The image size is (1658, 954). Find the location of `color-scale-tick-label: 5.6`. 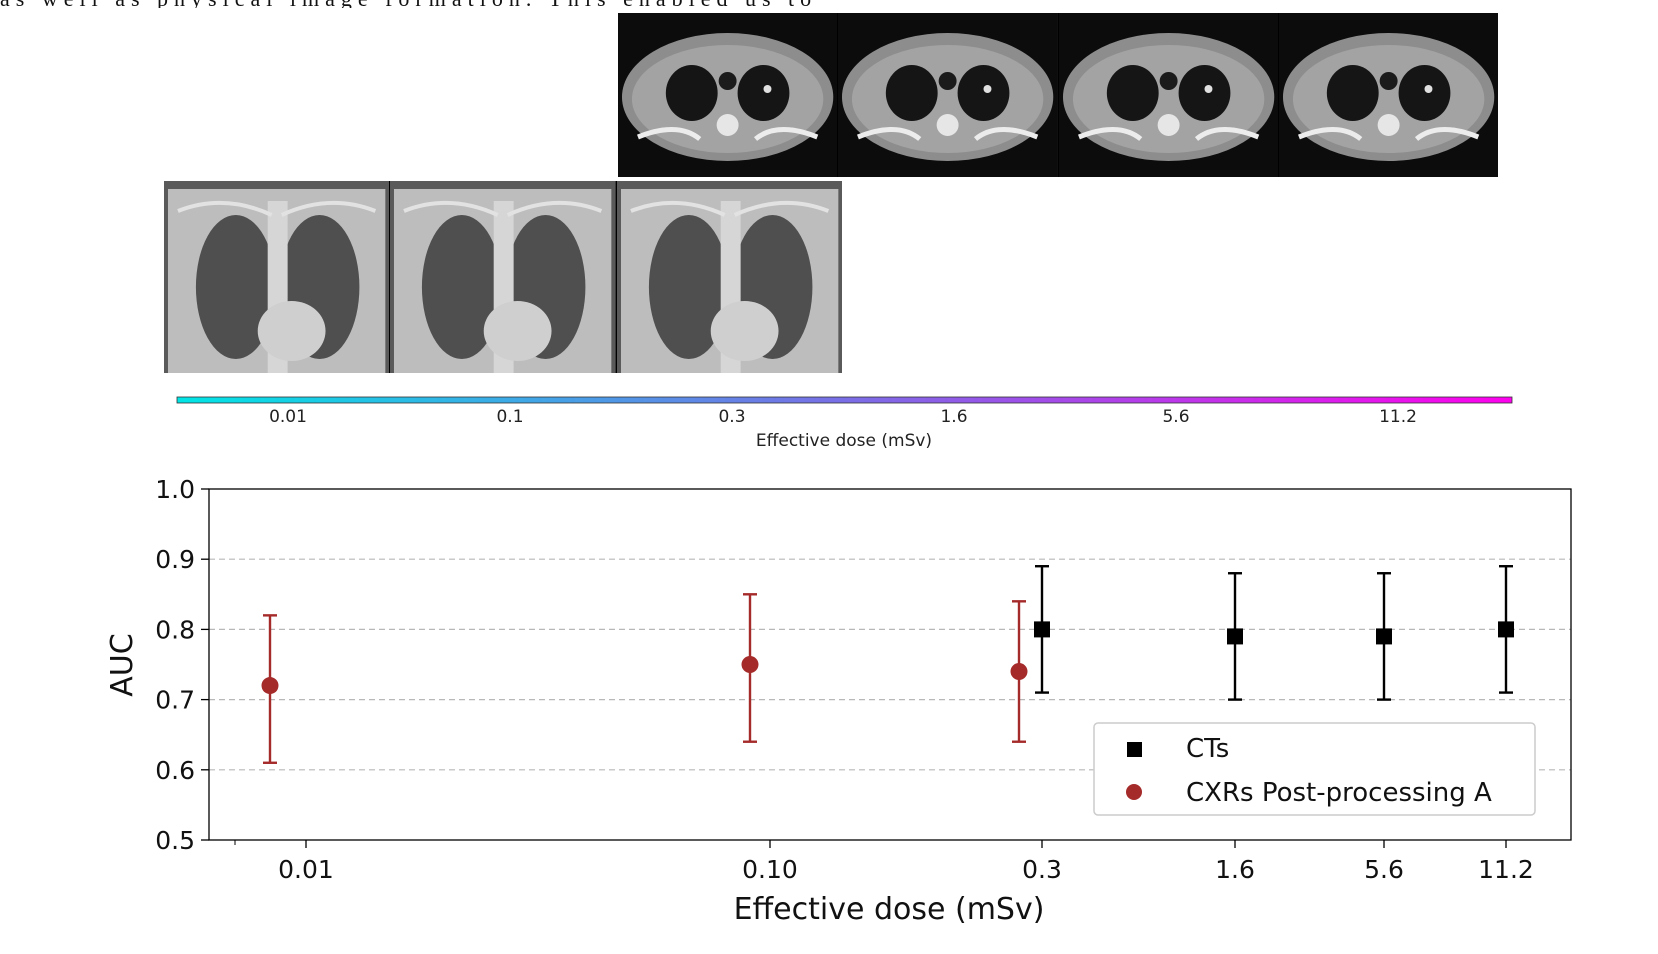

color-scale-tick-label: 5.6 is located at coordinates (1175, 417).